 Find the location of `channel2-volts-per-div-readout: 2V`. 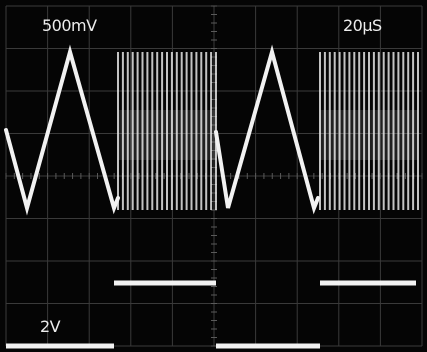

channel2-volts-per-div-readout: 2V is located at coordinates (50, 326).